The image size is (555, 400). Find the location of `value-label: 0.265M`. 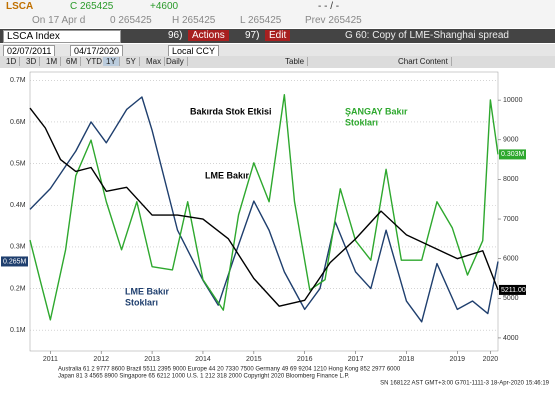

value-label: 0.265M is located at coordinates (15, 261).